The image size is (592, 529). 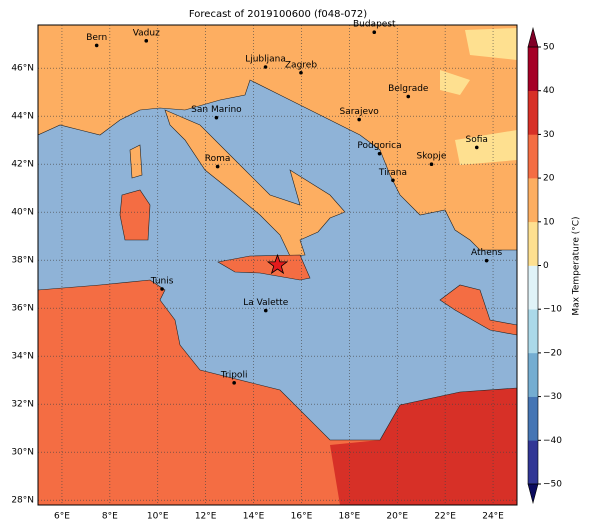 What do you see at coordinates (22, 357) in the screenshot?
I see `lat-tick-label: 34°N` at bounding box center [22, 357].